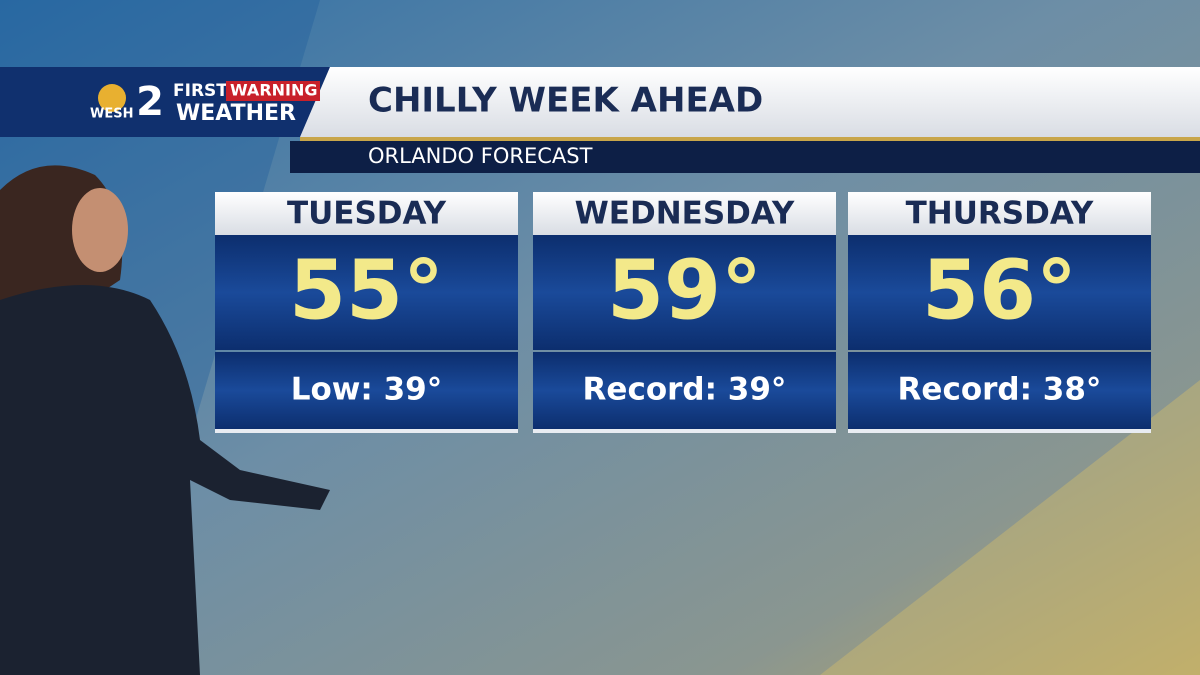 The width and height of the screenshot is (1200, 675). I want to click on title: CHILLY WEEK AHEAD, so click(565, 101).